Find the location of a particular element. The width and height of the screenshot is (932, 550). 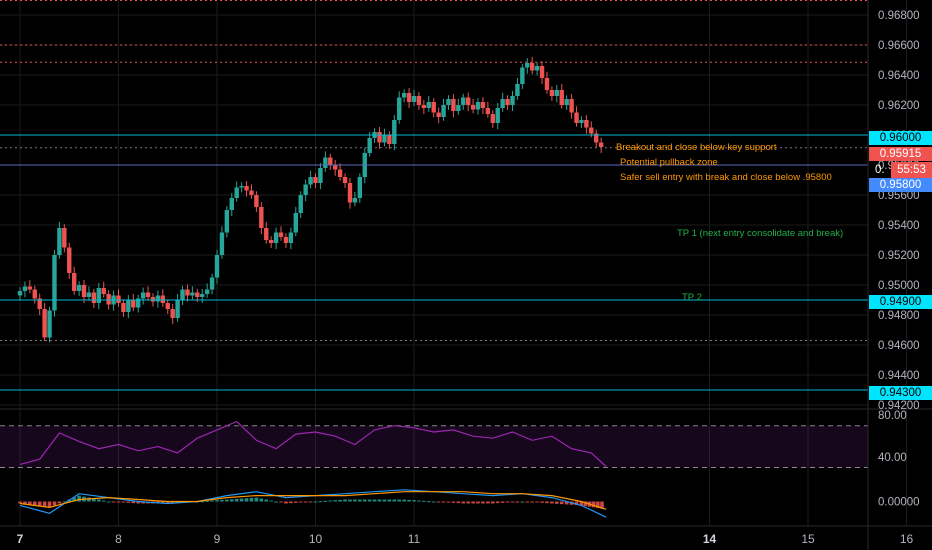

y-tick-label: 0.96800 is located at coordinates (899, 16).